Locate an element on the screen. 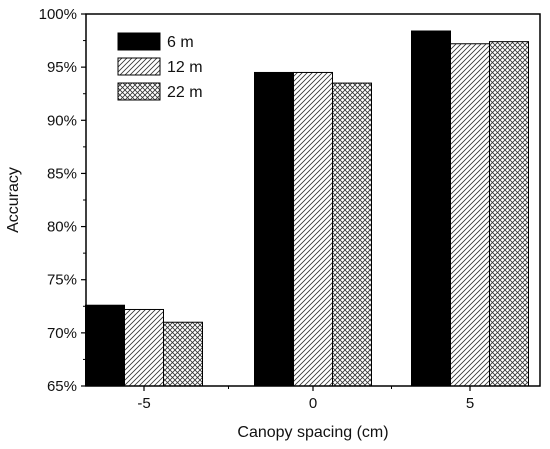  y-tick-label: 100% is located at coordinates (58, 14).